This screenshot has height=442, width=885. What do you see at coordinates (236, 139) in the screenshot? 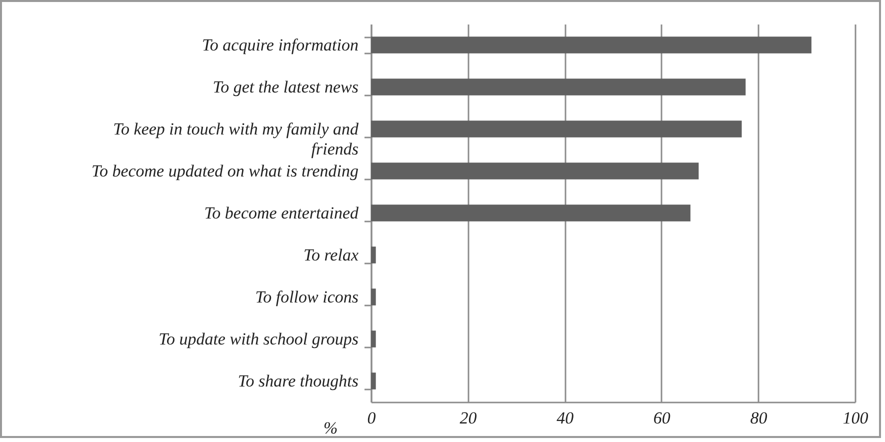
I see `y-tick-label: To keep in touch with my family and friends` at bounding box center [236, 139].